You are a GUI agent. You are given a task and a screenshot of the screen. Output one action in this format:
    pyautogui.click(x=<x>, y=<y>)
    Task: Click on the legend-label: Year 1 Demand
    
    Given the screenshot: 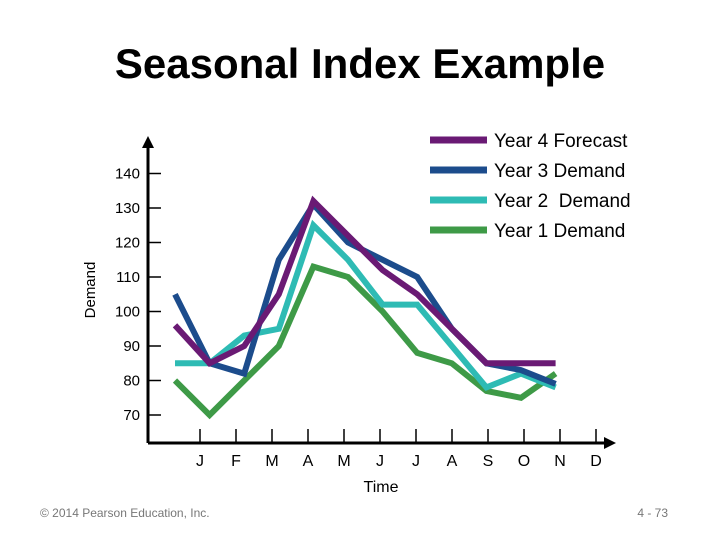 What is the action you would take?
    pyautogui.click(x=559, y=231)
    